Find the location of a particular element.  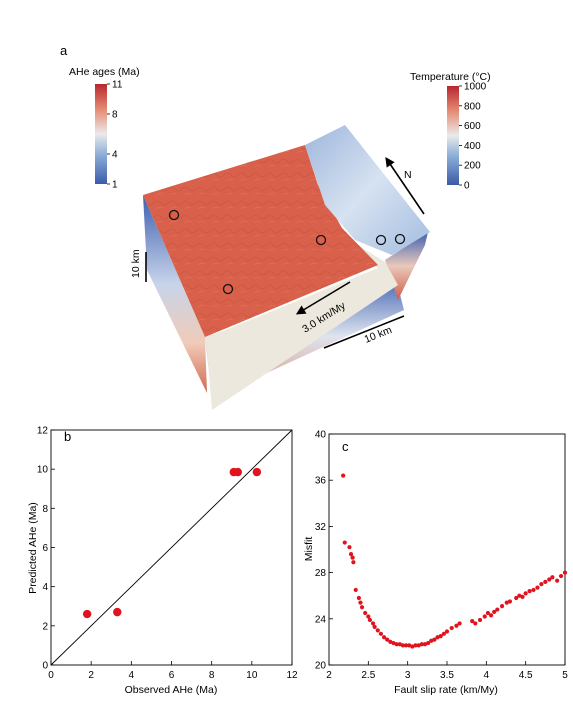

colorbar-ahe-tick-label: 8 is located at coordinates (115, 115).